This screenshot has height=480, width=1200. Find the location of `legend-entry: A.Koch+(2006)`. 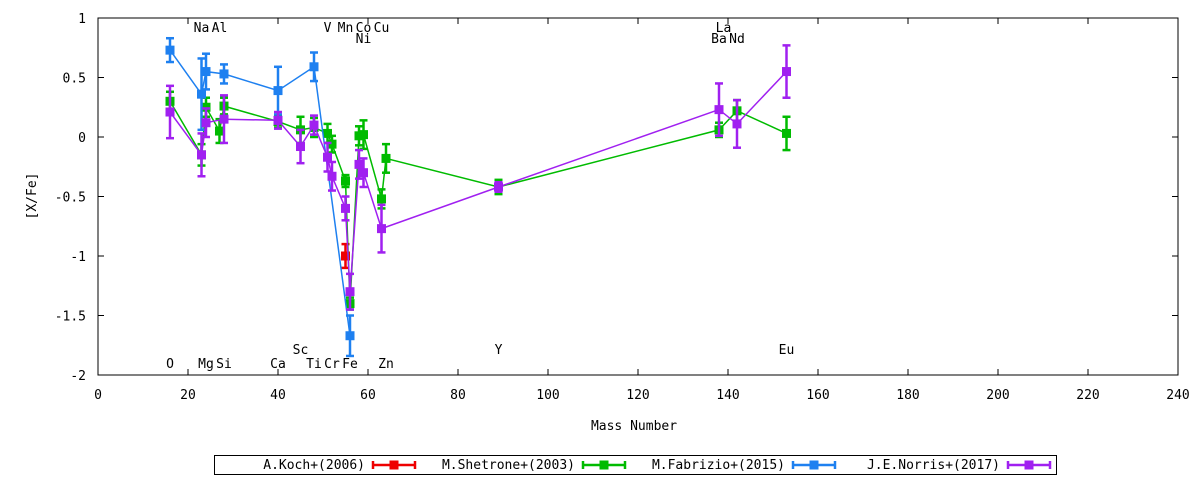

legend-entry: A.Koch+(2006) is located at coordinates (340, 465).